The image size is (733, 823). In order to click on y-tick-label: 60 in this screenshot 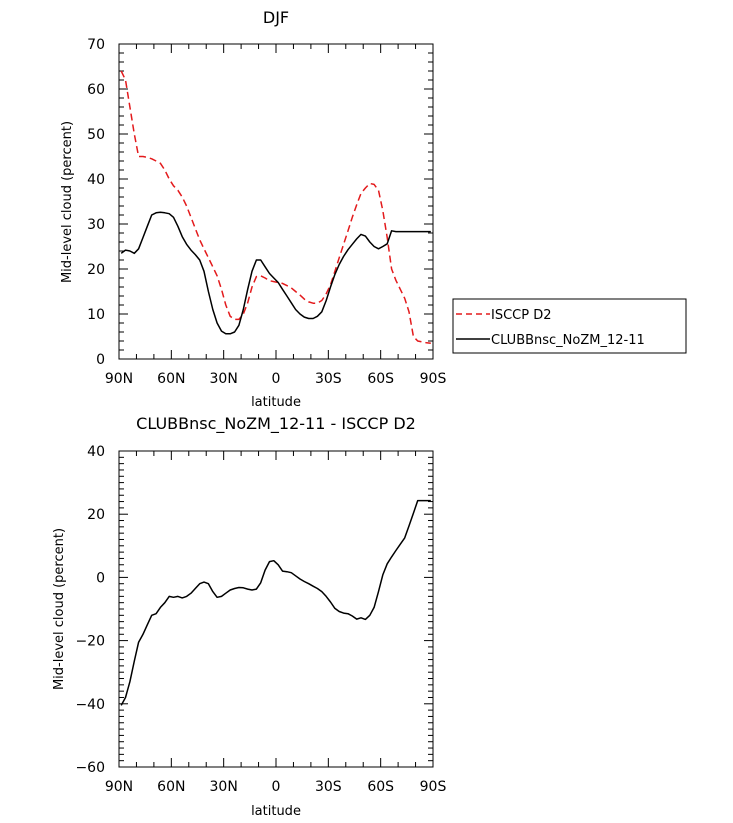, I will do `click(96, 90)`.